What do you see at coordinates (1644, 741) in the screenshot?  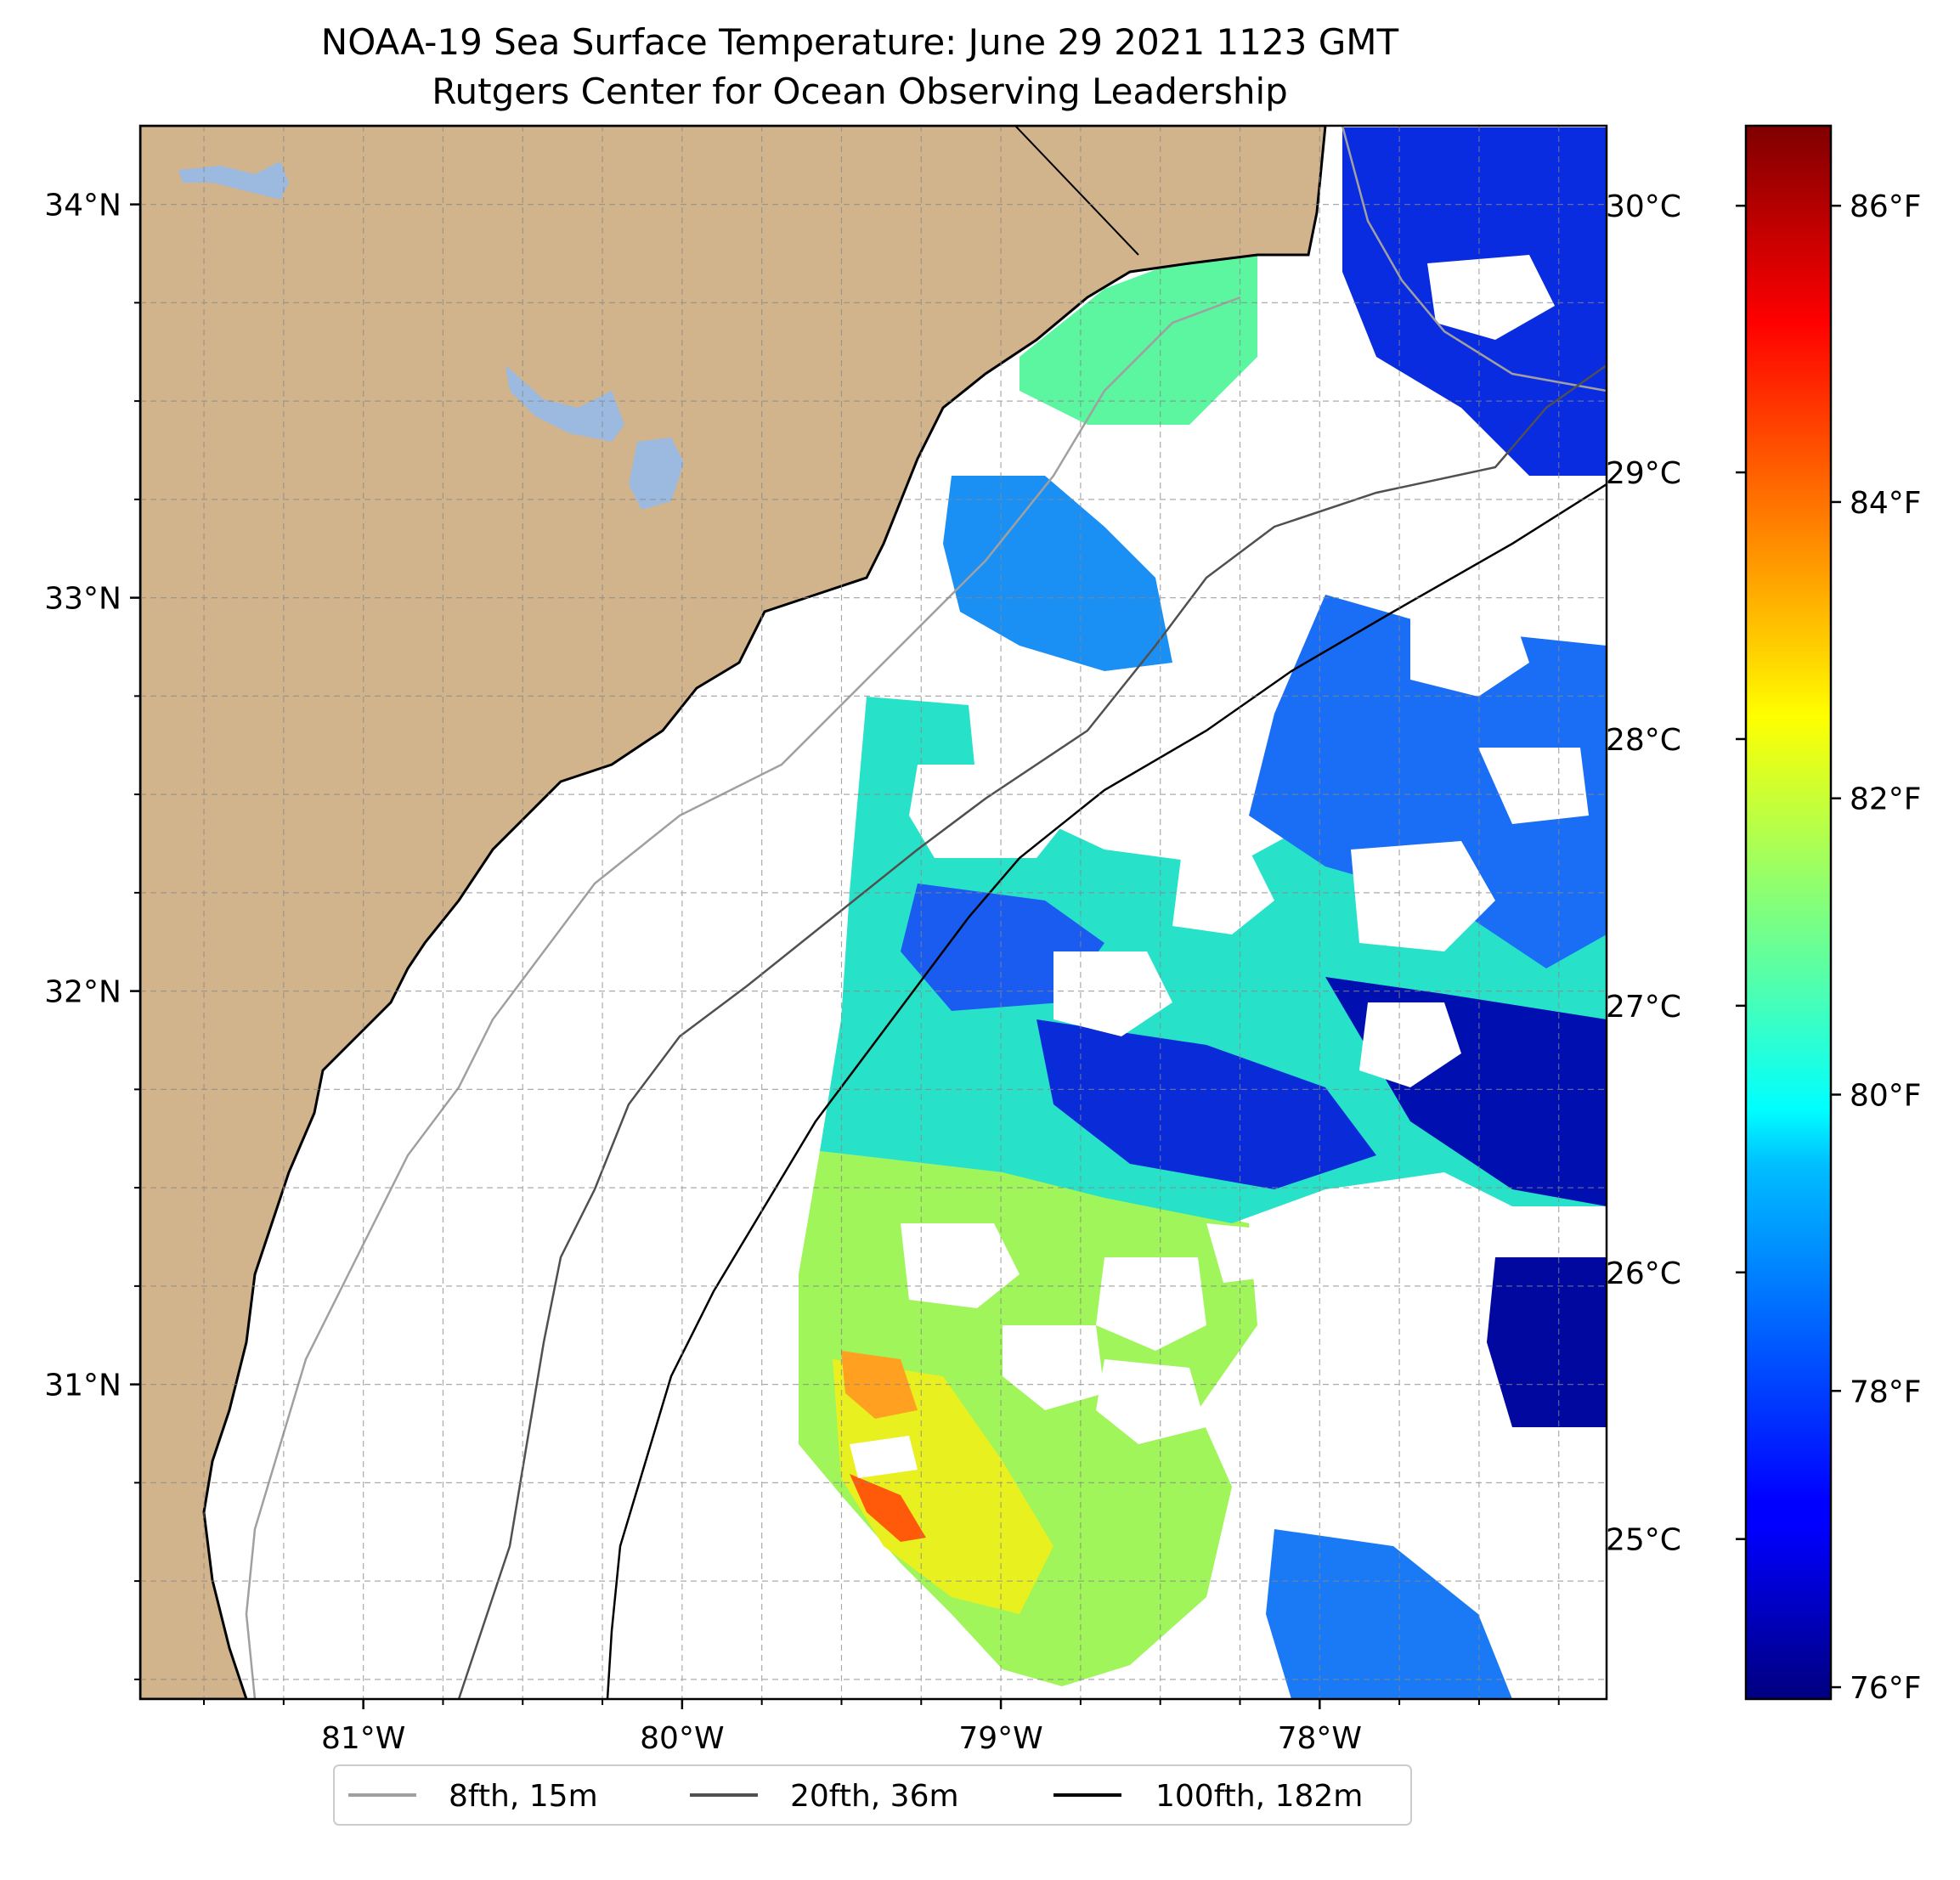 I see `celsius-tick-label: 28°C` at bounding box center [1644, 741].